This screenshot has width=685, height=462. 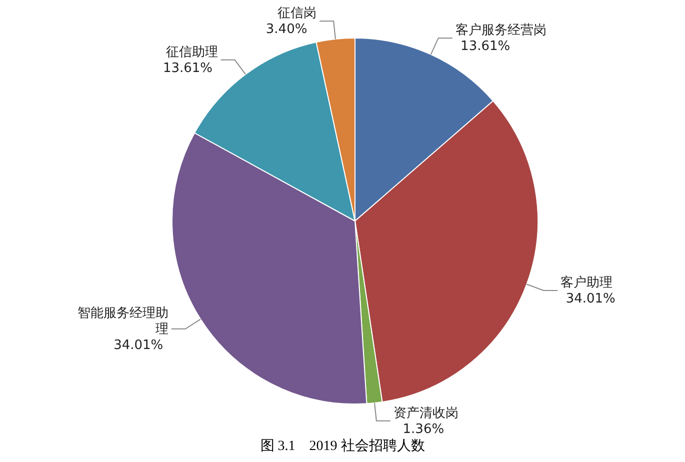 What do you see at coordinates (586, 282) in the screenshot?
I see `slice-label: 客户助理` at bounding box center [586, 282].